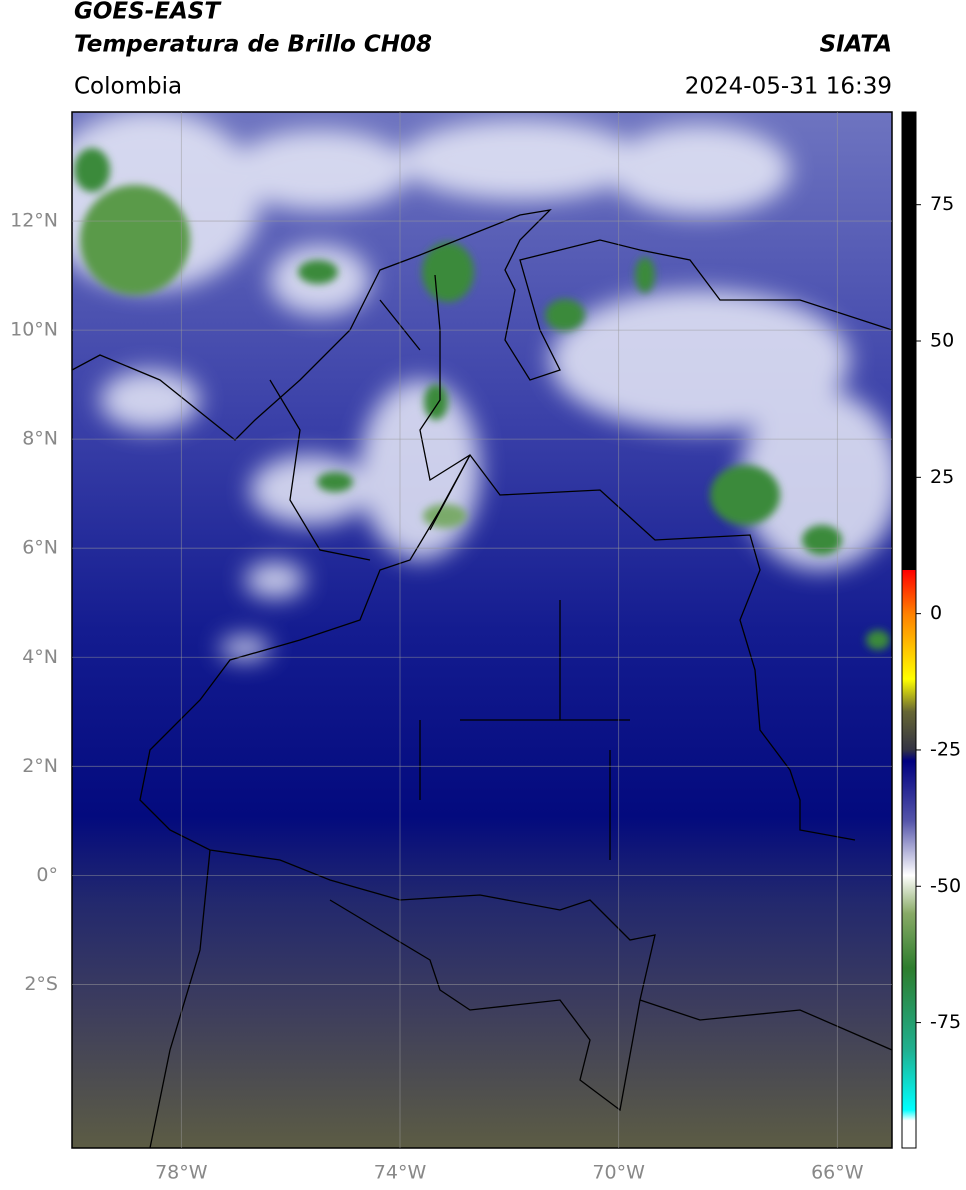  What do you see at coordinates (788, 87) in the screenshot?
I see `datetime: 2024-05-31 16:39` at bounding box center [788, 87].